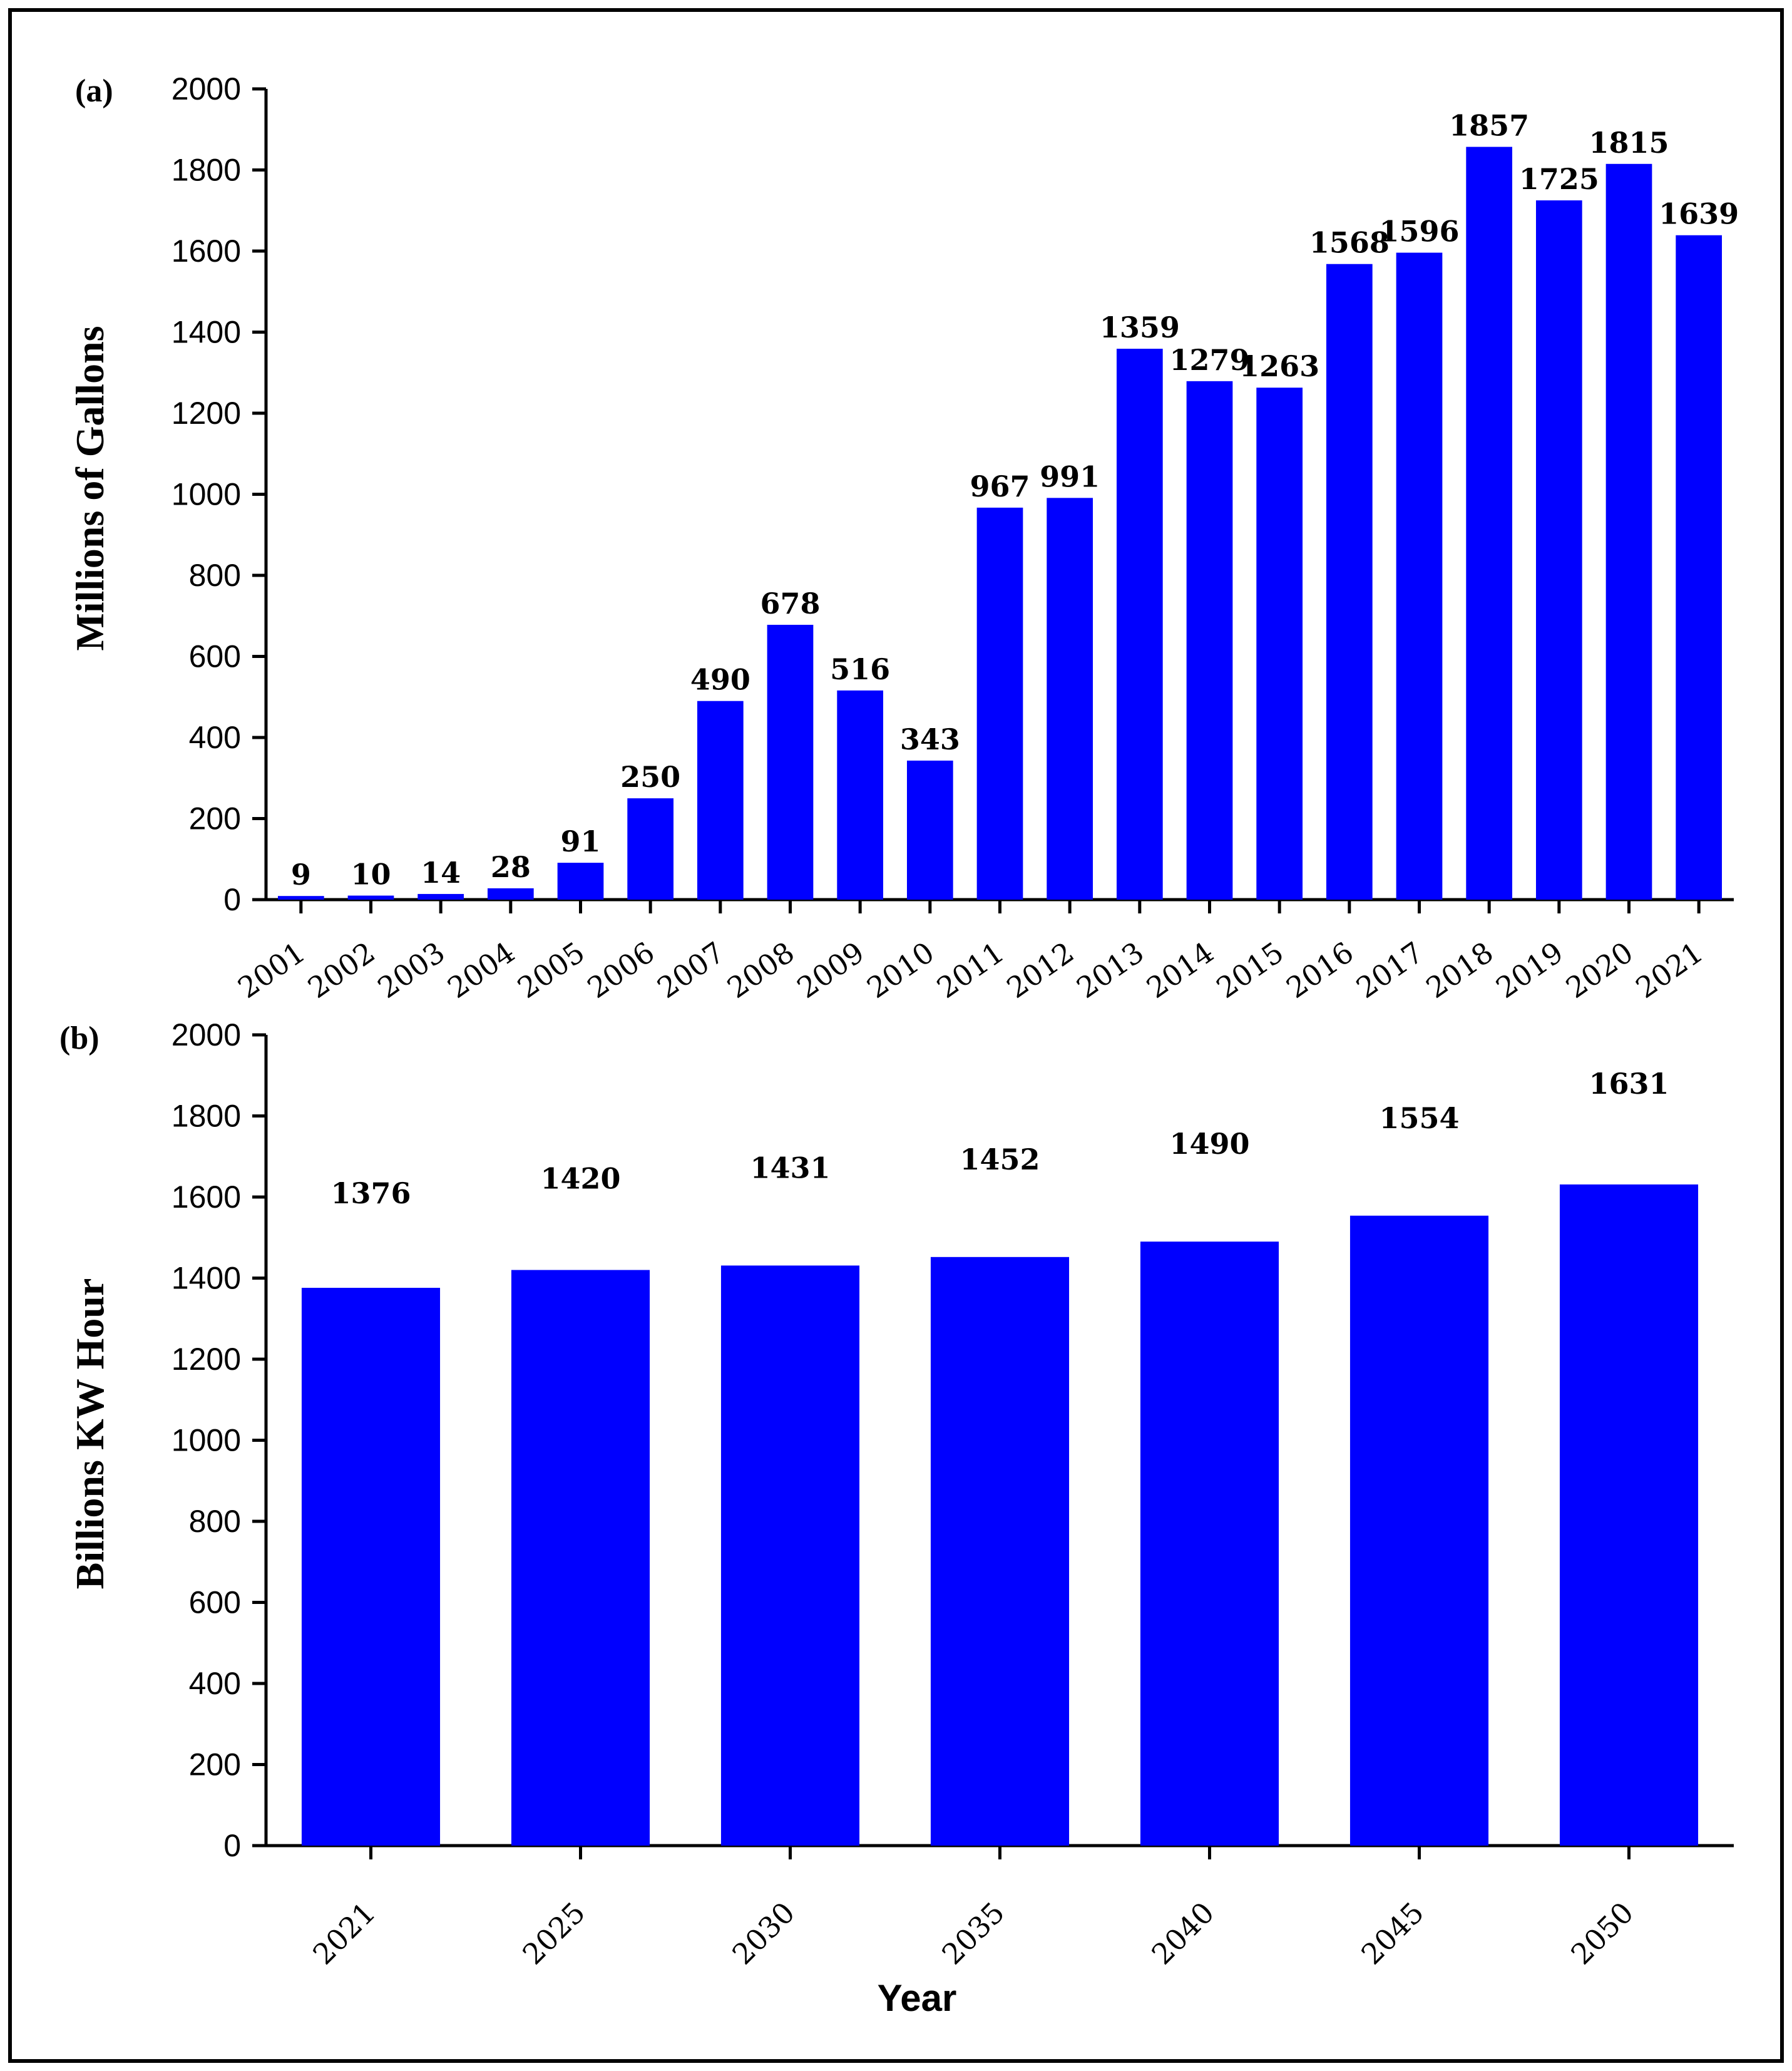  What do you see at coordinates (650, 777) in the screenshot?
I see `panel-a-data-label: 250` at bounding box center [650, 777].